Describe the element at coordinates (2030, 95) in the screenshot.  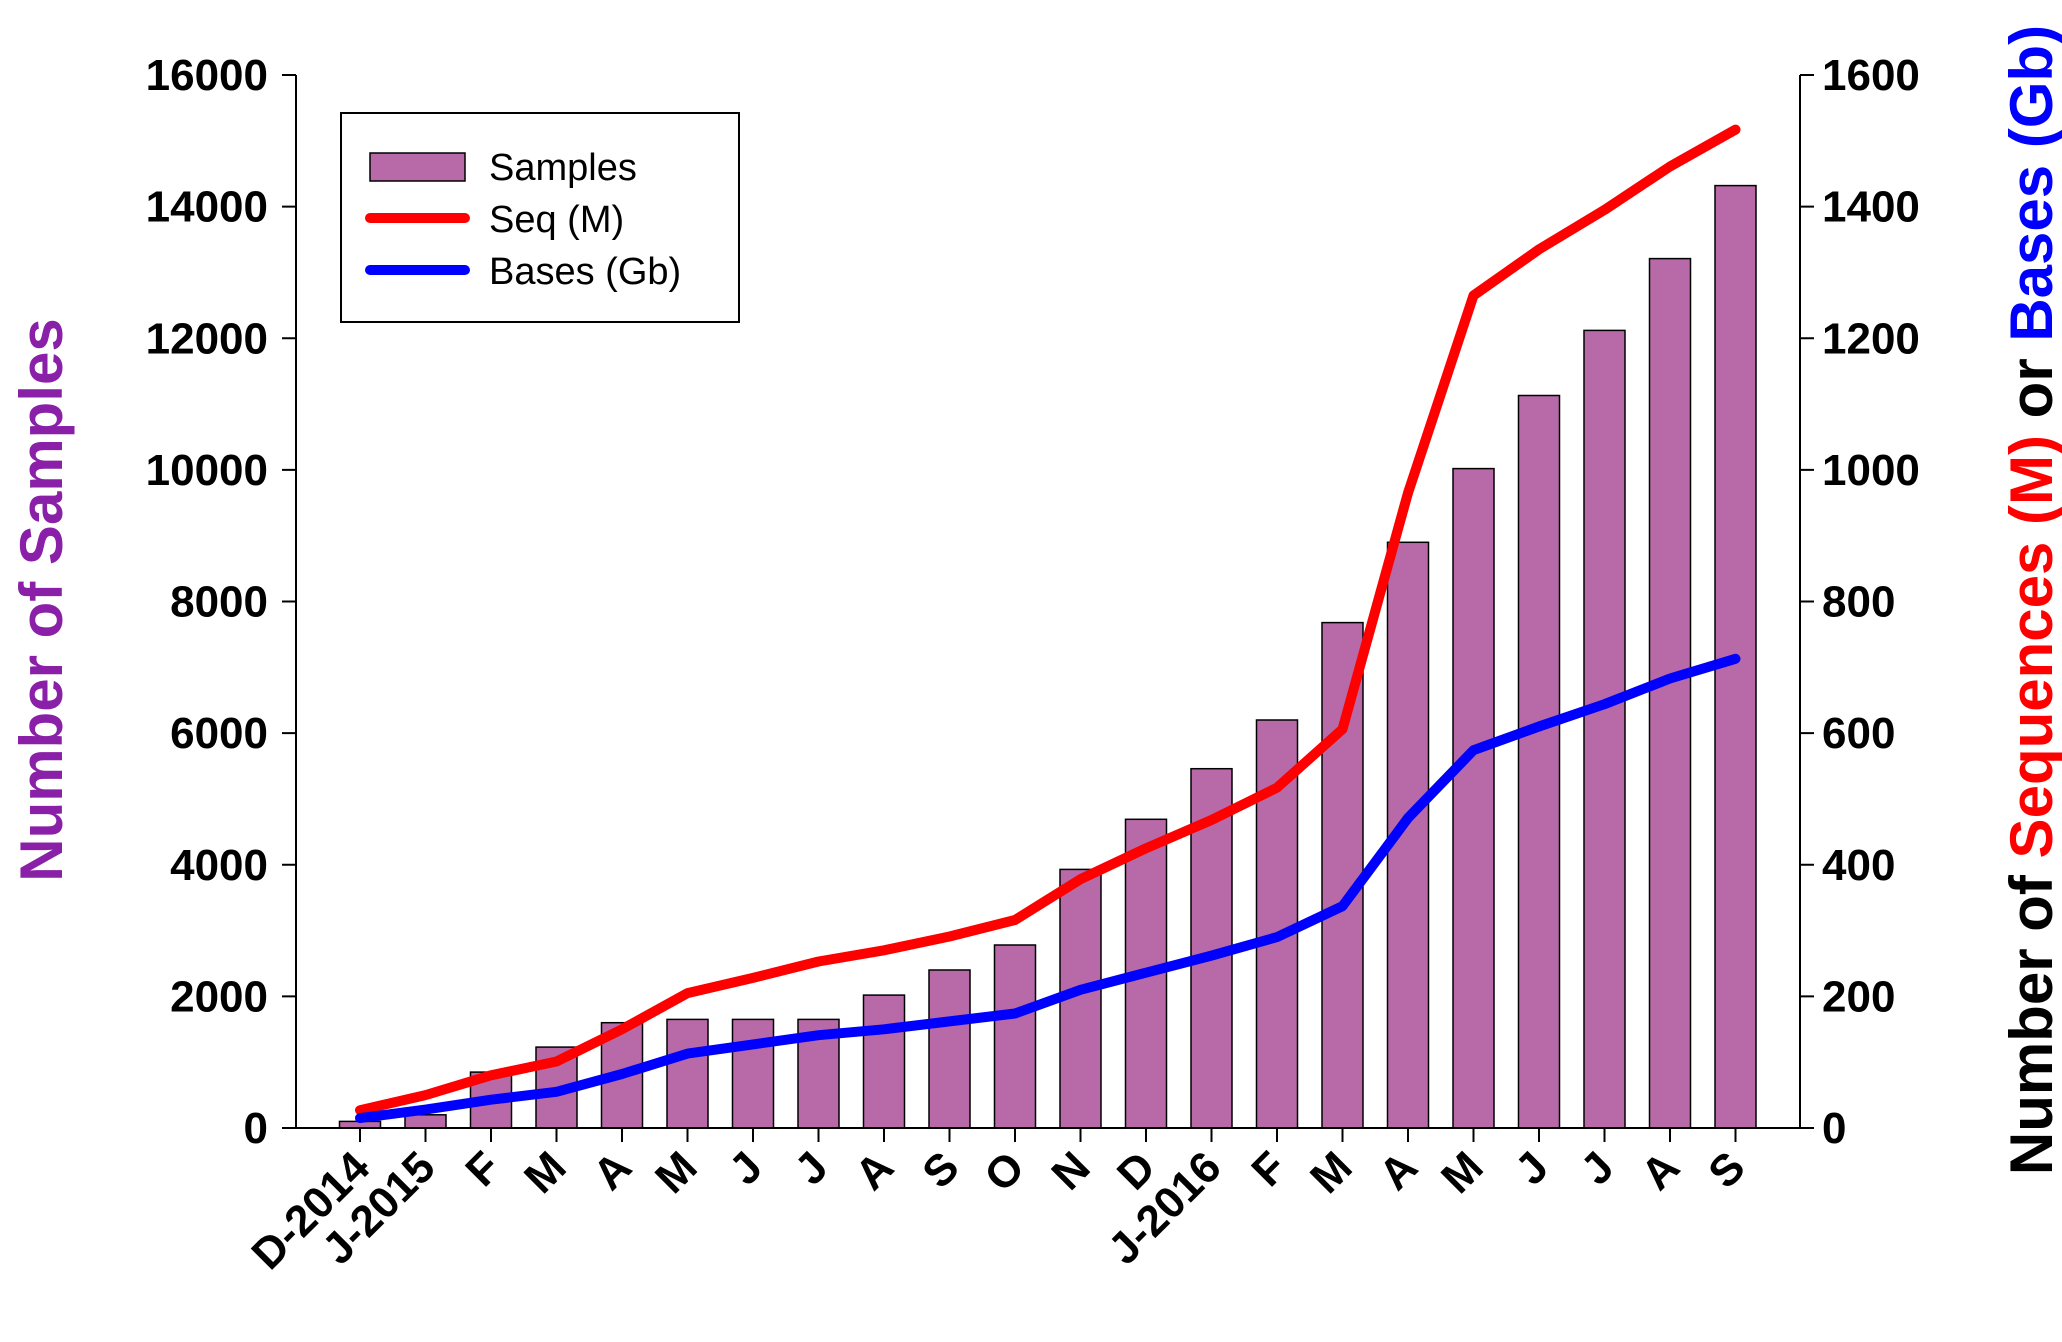
I see `right-axis-title-part-5: (Gb)` at that location.